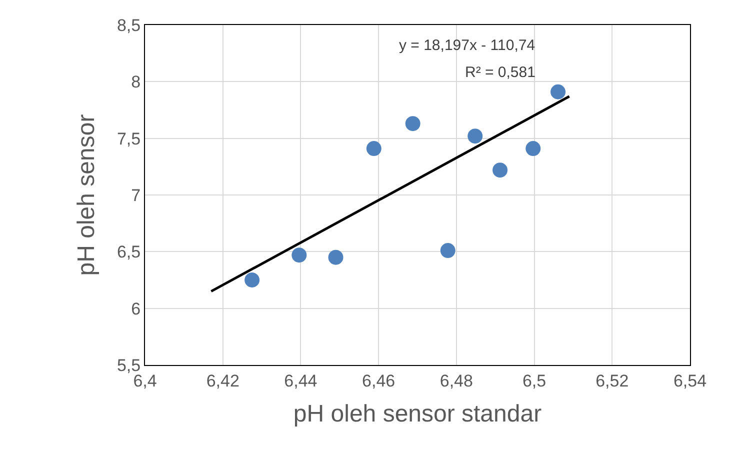  I want to click on x-tick-label: 6,5, so click(534, 380).